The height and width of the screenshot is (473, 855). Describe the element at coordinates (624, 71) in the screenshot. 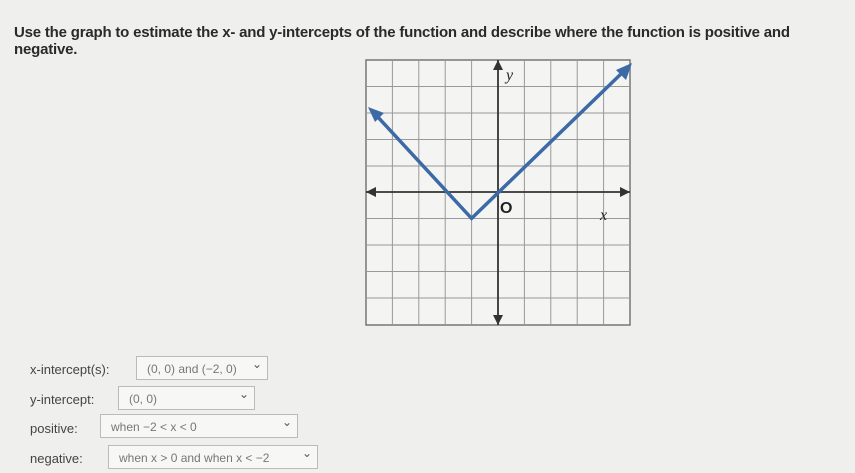

I see `curve-arrow-right` at that location.